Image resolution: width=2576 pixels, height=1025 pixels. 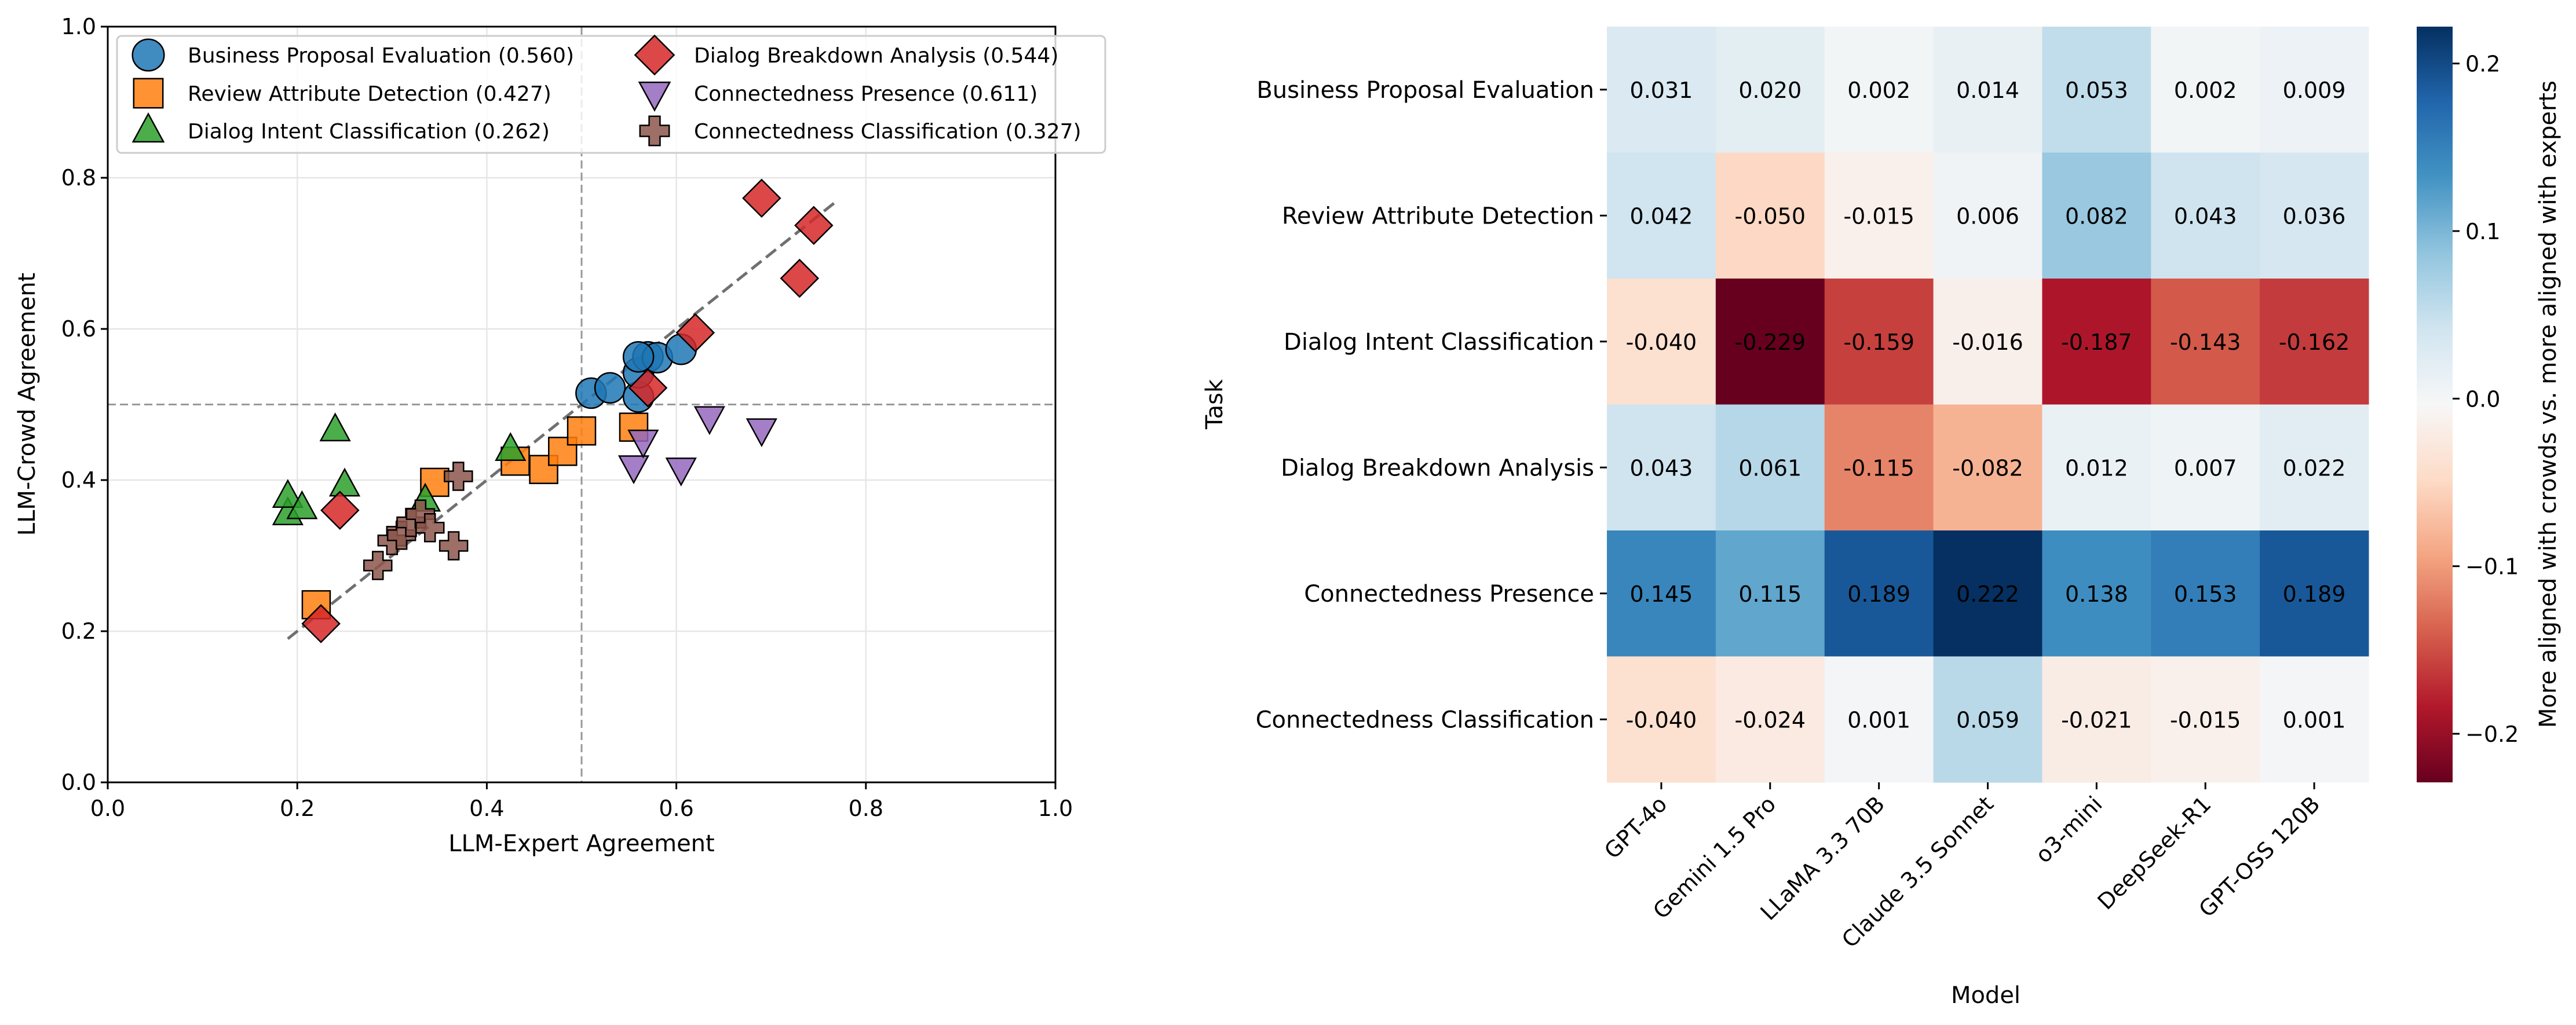 I want to click on heatmap-cell-value: 0.043, so click(x=2205, y=216).